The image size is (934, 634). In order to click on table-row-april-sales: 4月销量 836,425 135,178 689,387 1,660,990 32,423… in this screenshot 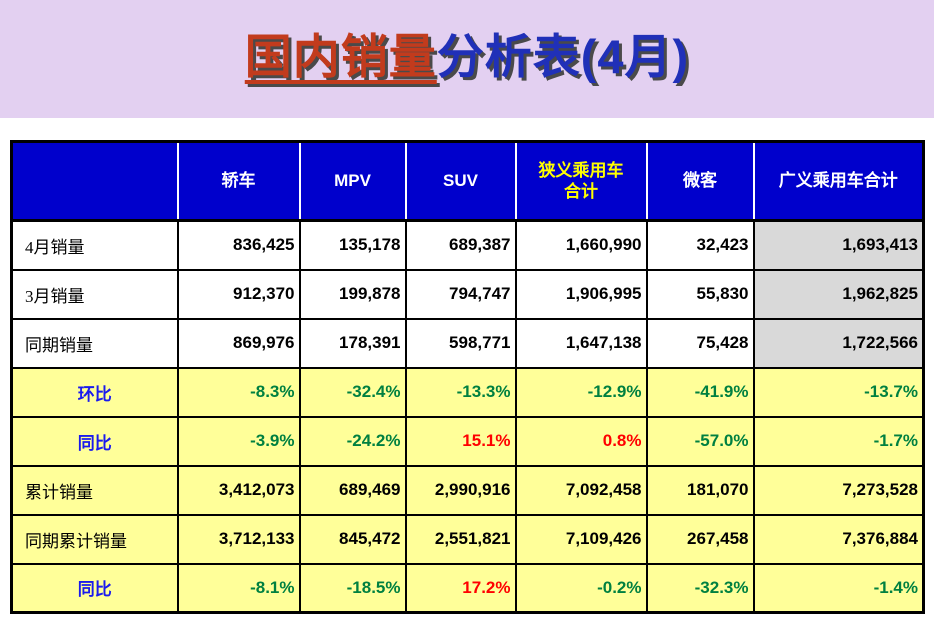, I will do `click(467, 245)`.